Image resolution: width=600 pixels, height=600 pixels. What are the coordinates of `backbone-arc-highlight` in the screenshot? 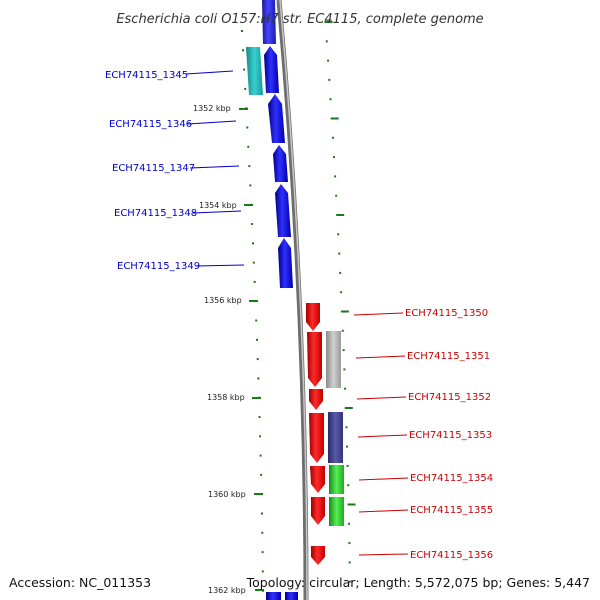 It's located at (293, 300).